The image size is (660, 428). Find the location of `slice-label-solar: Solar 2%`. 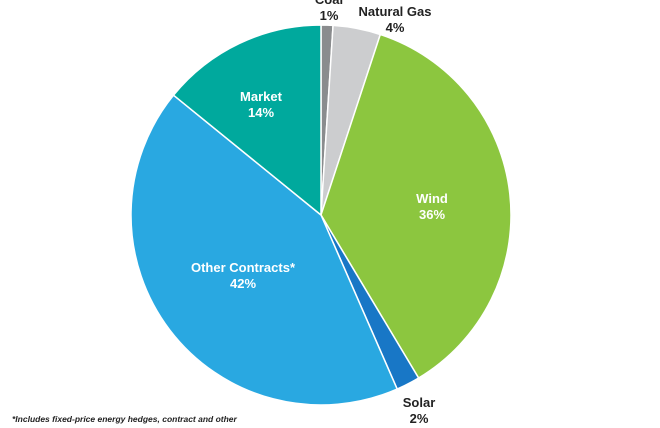

slice-label-solar: Solar 2% is located at coordinates (419, 410).